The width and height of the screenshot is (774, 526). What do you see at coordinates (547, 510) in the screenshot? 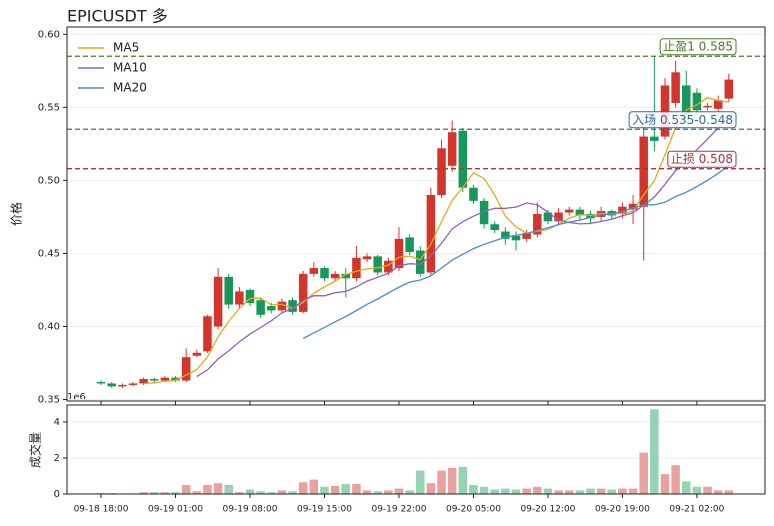
I see `x-tick-label: 09-20 12:00` at bounding box center [547, 510].